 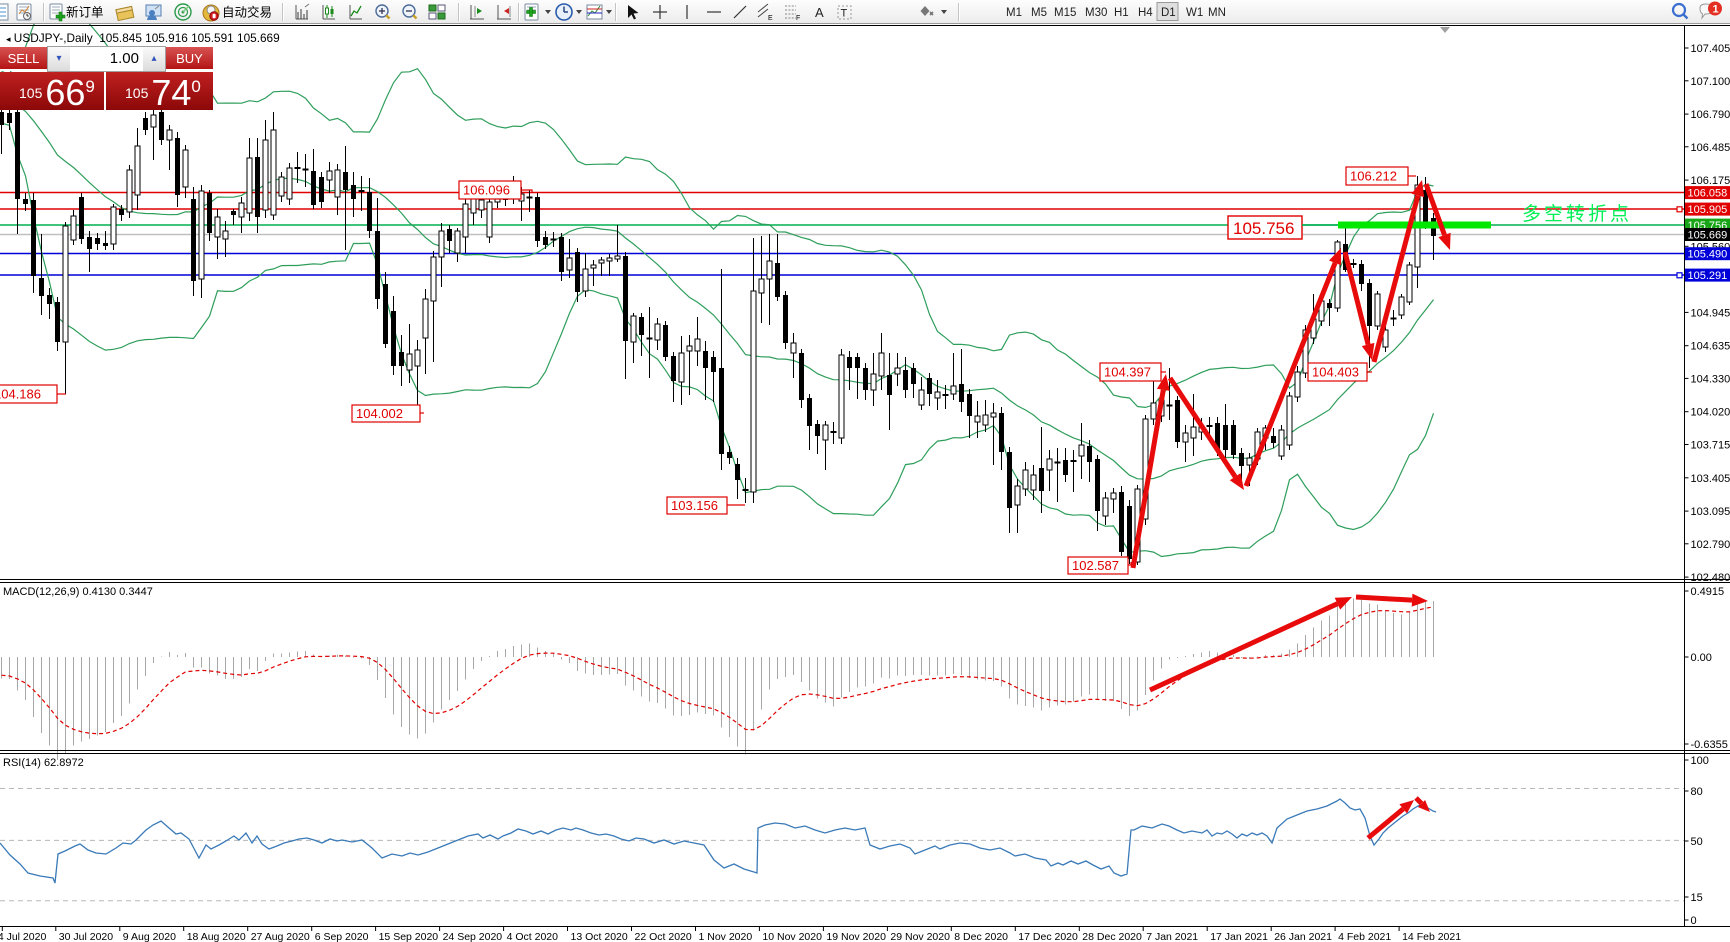 What do you see at coordinates (1710, 446) in the screenshot?
I see `svg-text: 103.715` at bounding box center [1710, 446].